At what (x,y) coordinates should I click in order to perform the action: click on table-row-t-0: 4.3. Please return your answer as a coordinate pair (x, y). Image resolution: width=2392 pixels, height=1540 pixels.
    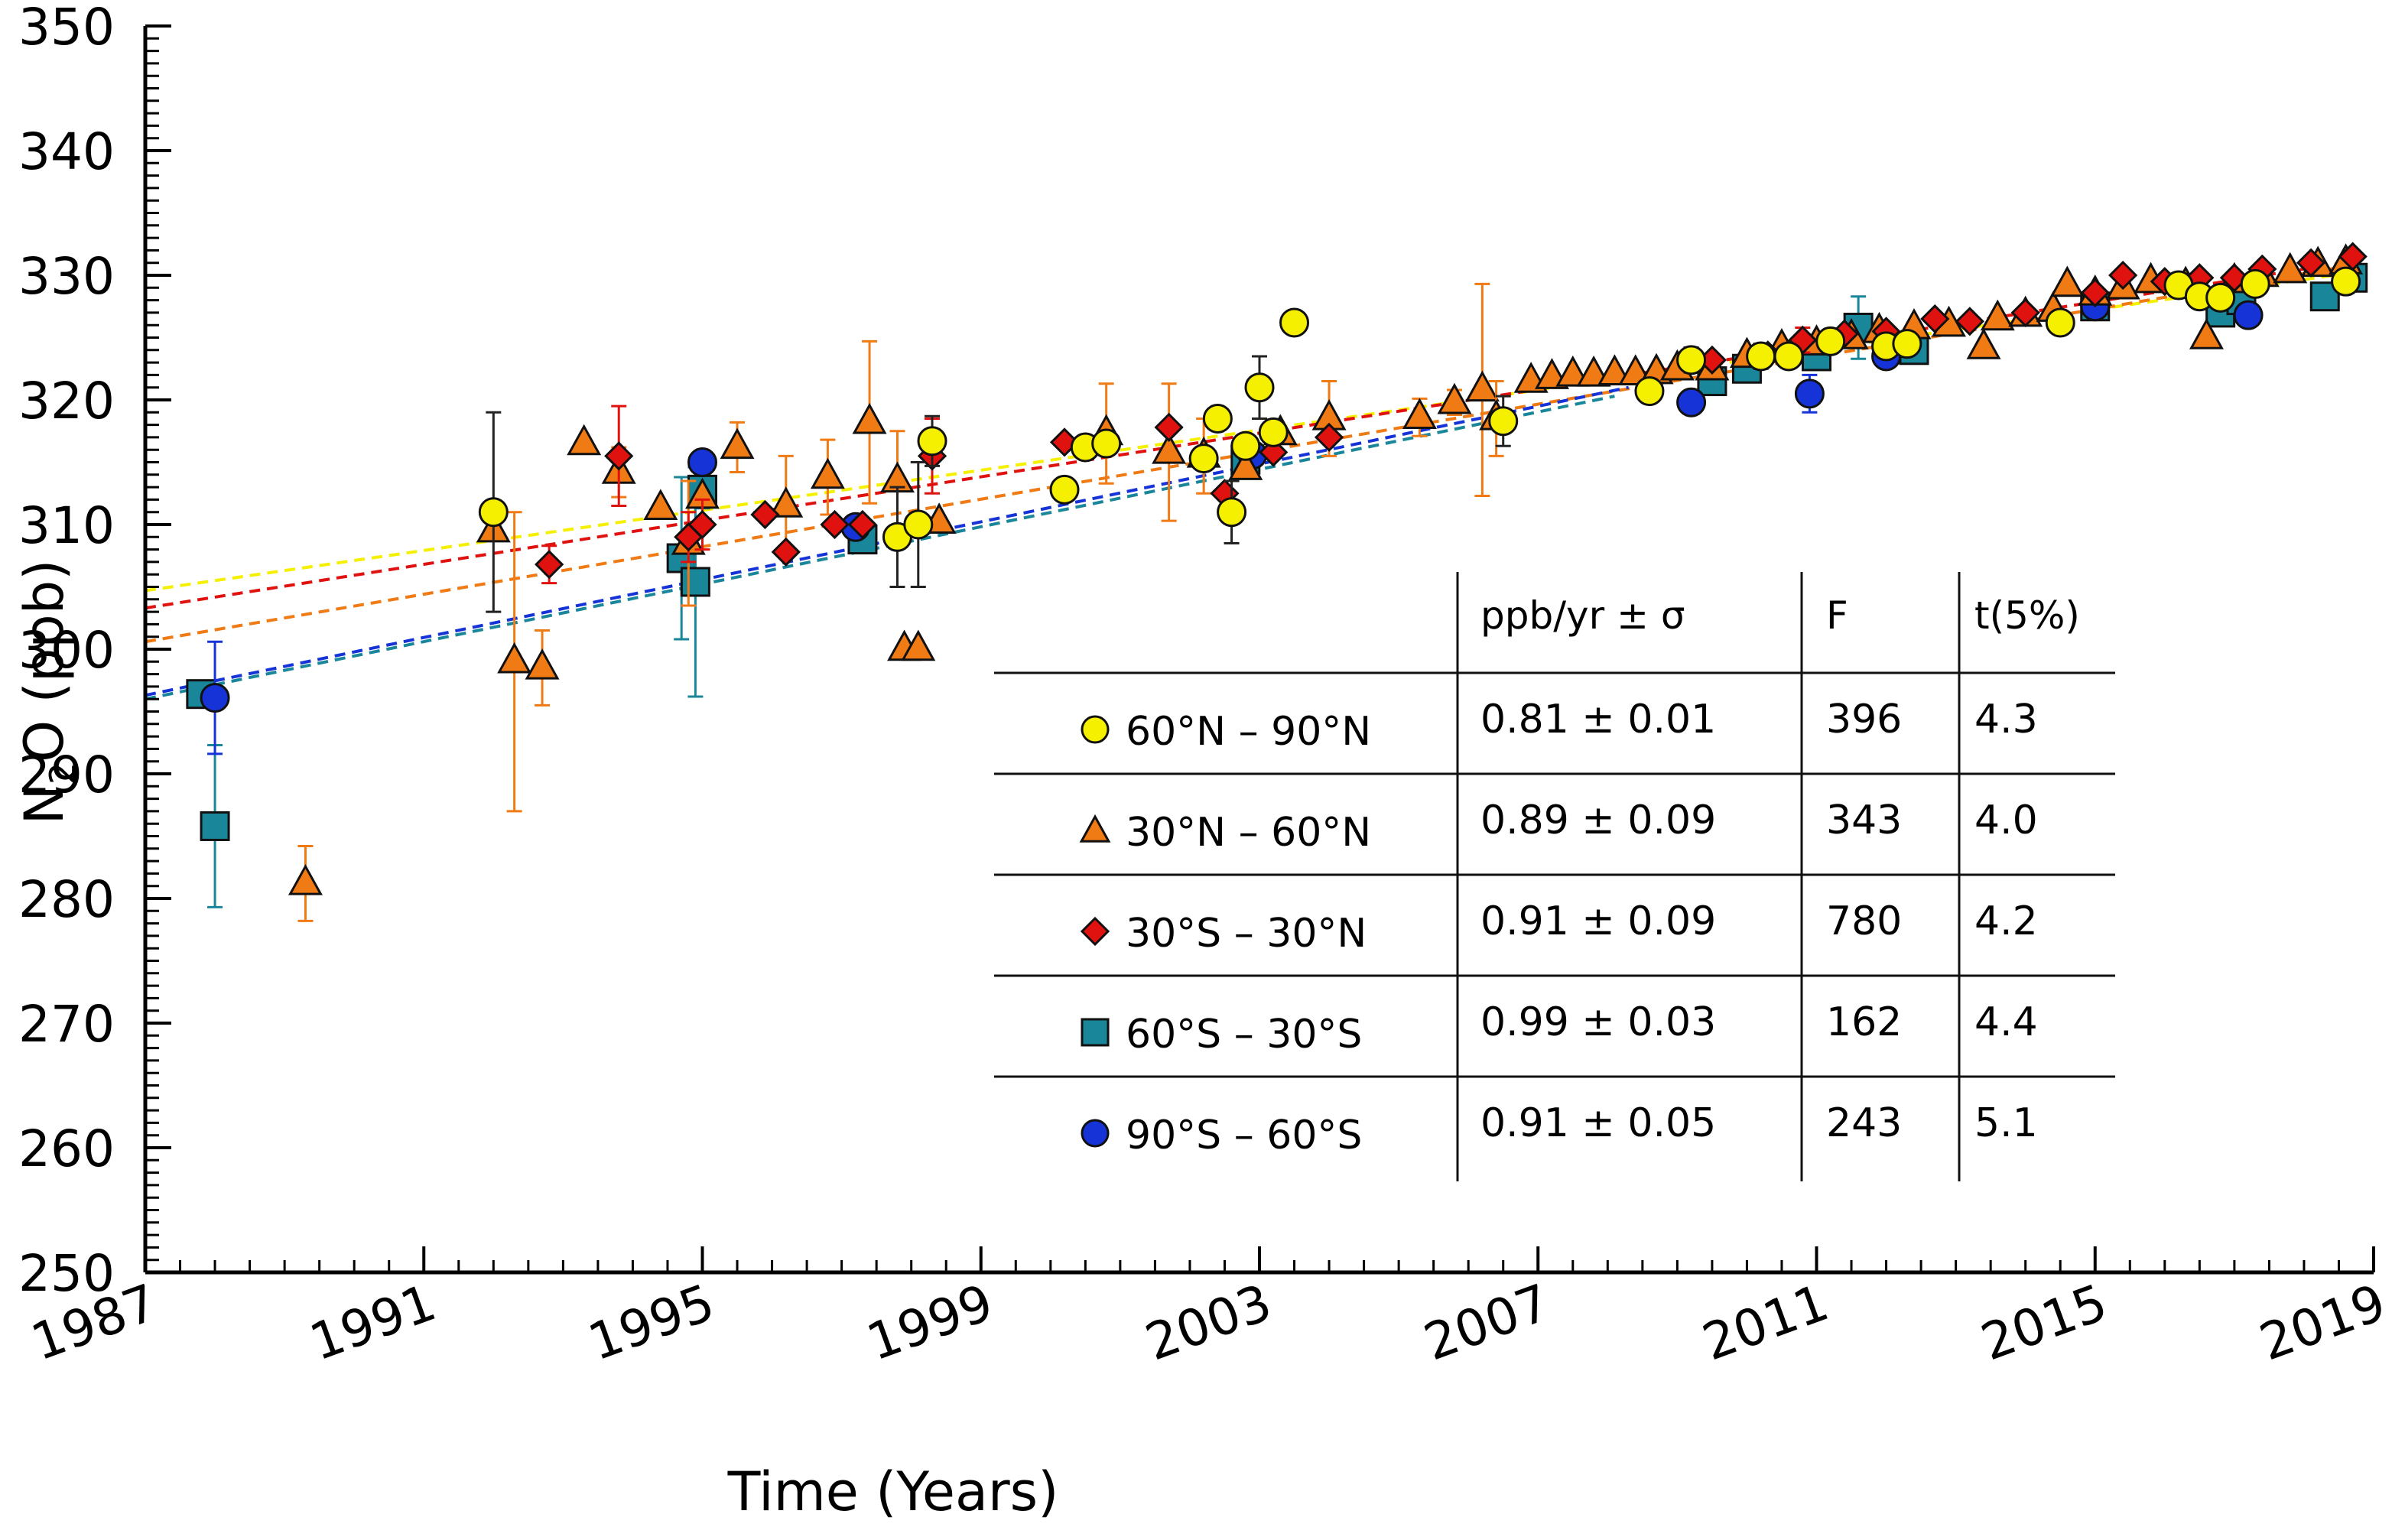
    Looking at the image, I should click on (2006, 719).